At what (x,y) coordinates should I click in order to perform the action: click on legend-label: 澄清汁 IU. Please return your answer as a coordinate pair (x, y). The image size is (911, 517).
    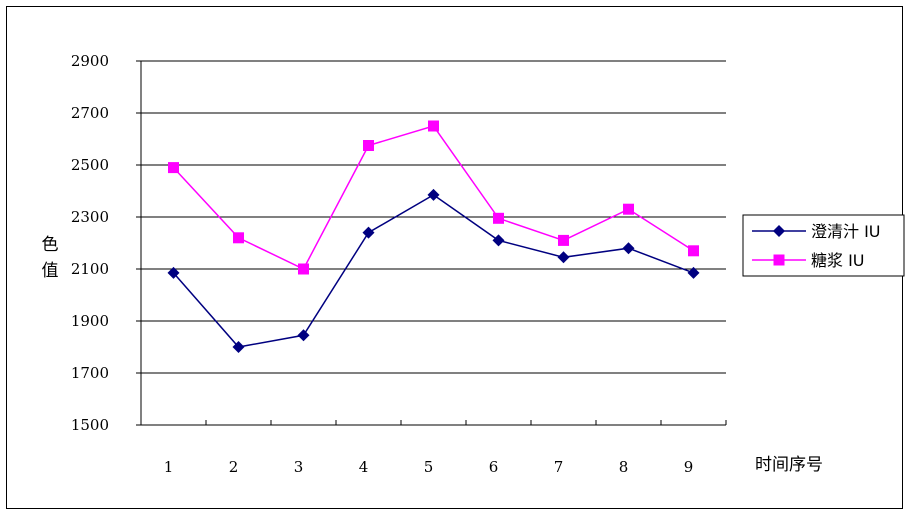
    Looking at the image, I should click on (846, 231).